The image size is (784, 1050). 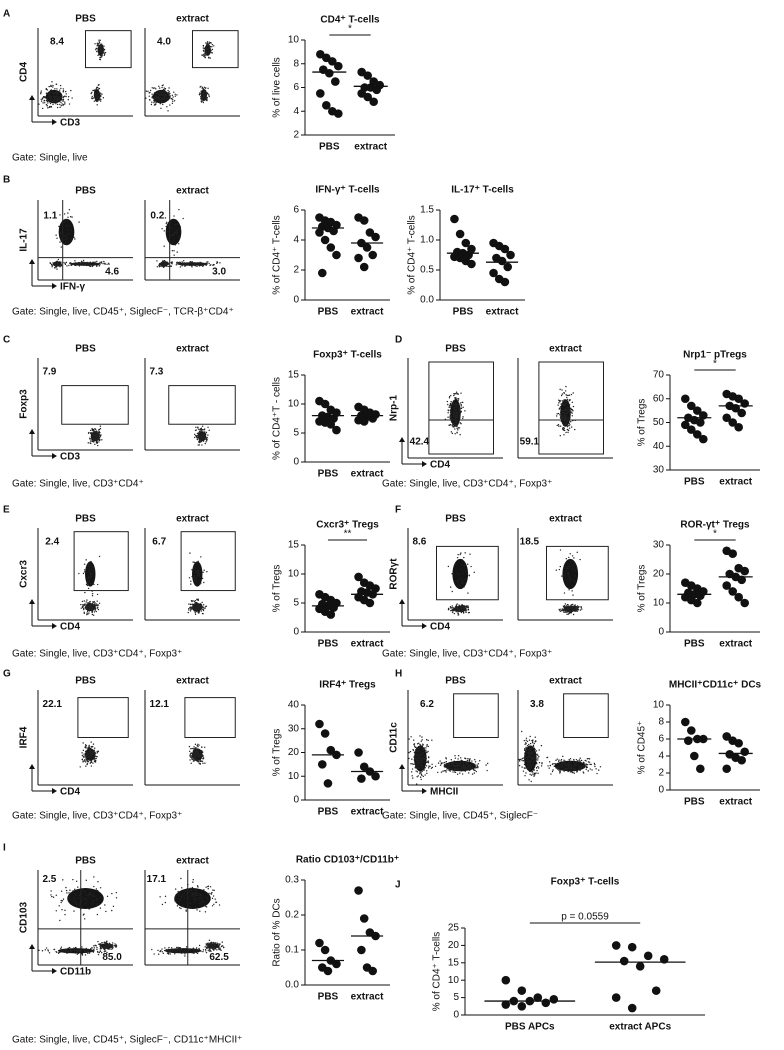 I want to click on panel-letter: B, so click(x=6, y=180).